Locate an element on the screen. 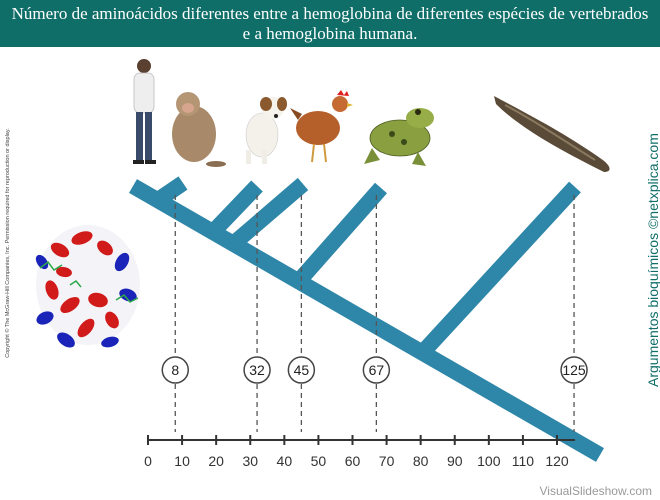 Image resolution: width=660 pixels, height=500 pixels. monkey-figure is located at coordinates (199, 129).